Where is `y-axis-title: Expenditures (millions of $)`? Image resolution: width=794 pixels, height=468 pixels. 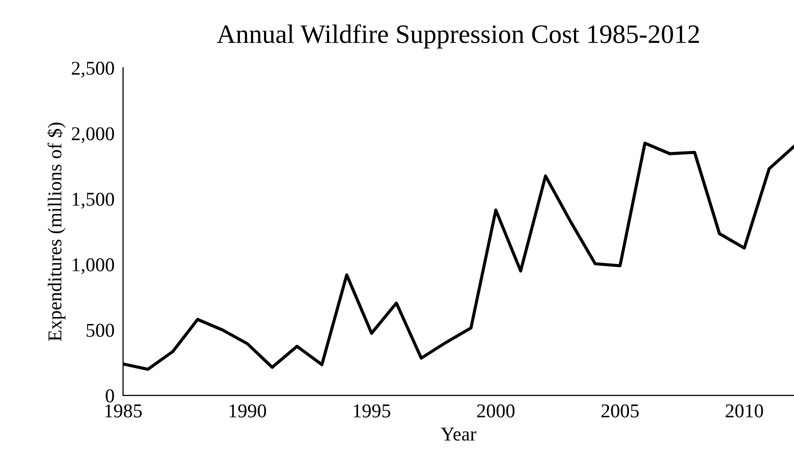 y-axis-title: Expenditures (millions of $) is located at coordinates (56, 231).